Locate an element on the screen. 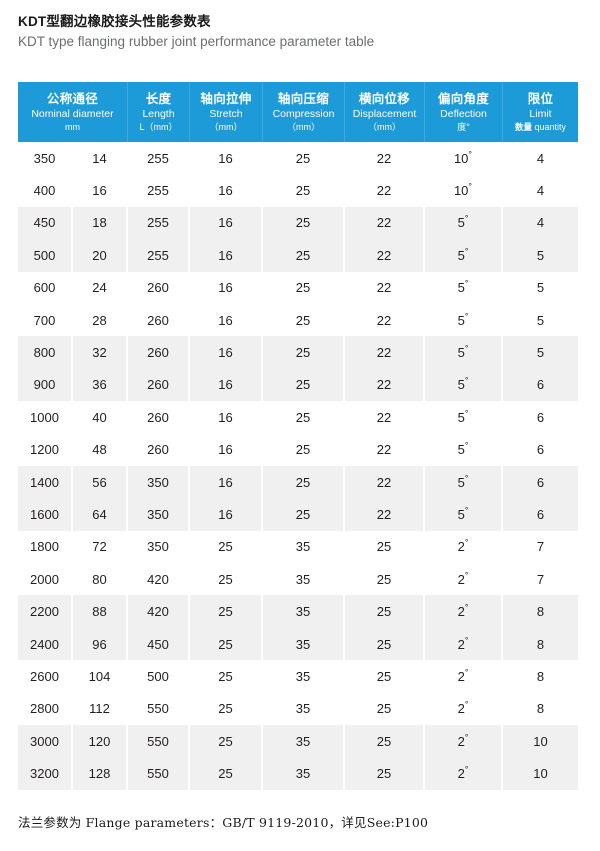 The height and width of the screenshot is (851, 600). table-cell: 8 is located at coordinates (540, 644).